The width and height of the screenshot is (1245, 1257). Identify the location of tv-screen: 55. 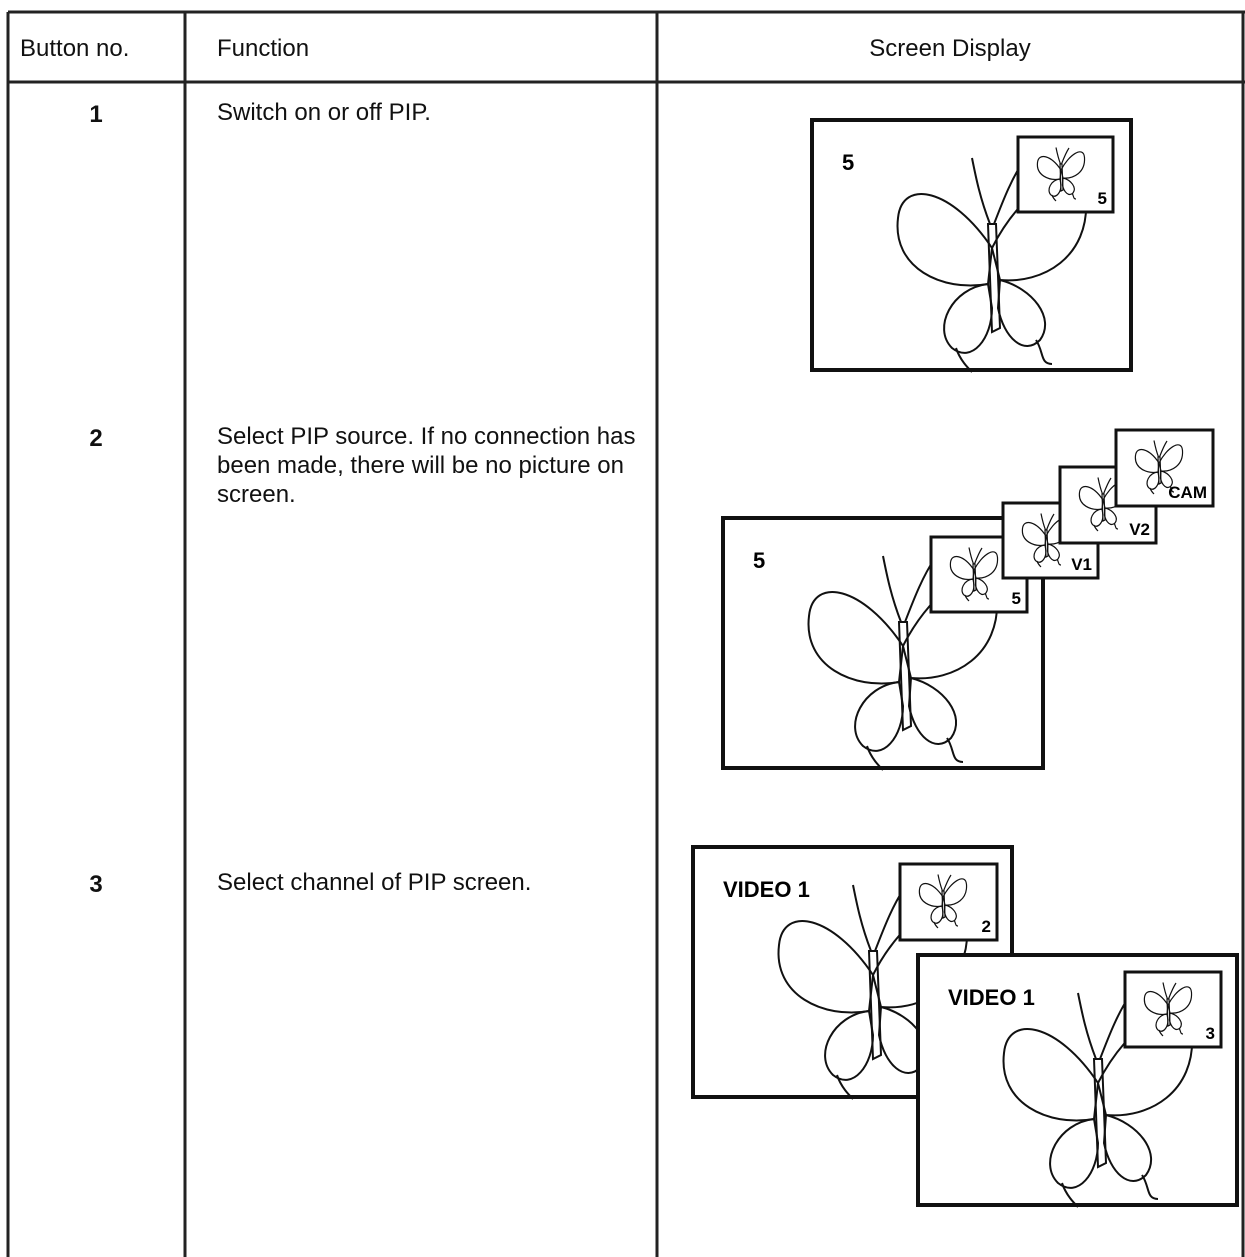
(971, 245).